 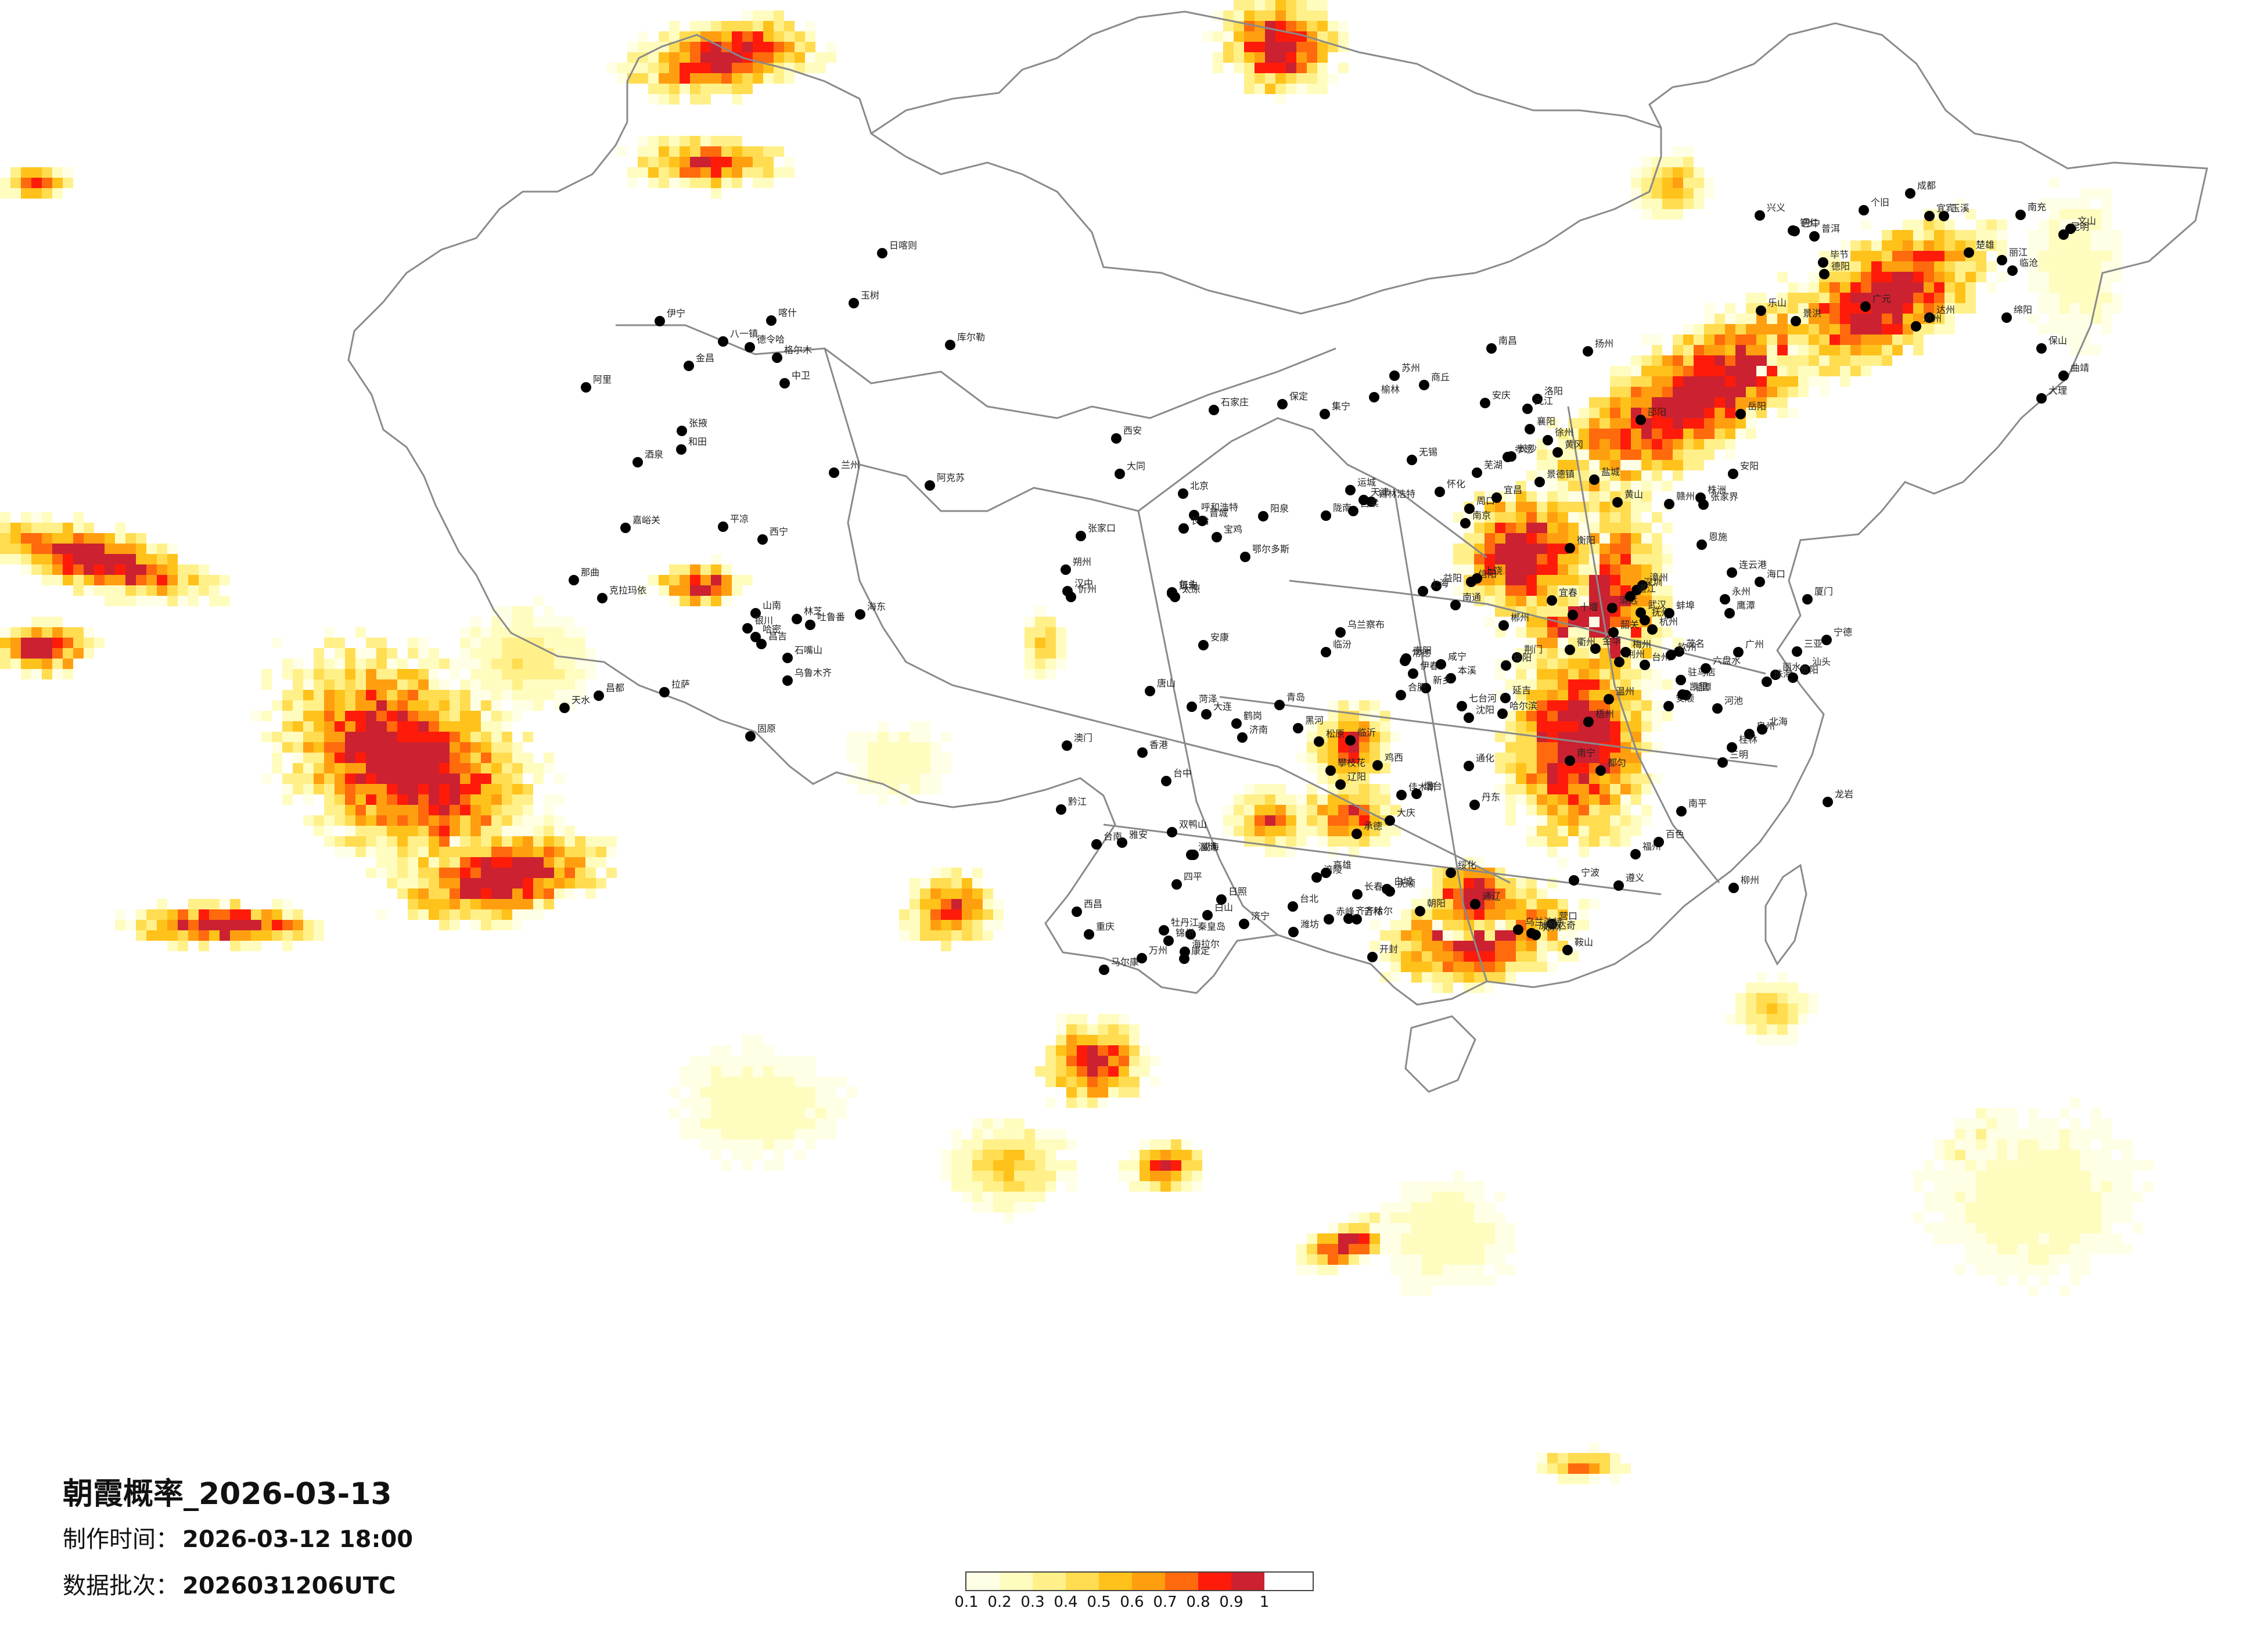 What do you see at coordinates (1336, 868) in the screenshot?
I see `city-marker: 高雄` at bounding box center [1336, 868].